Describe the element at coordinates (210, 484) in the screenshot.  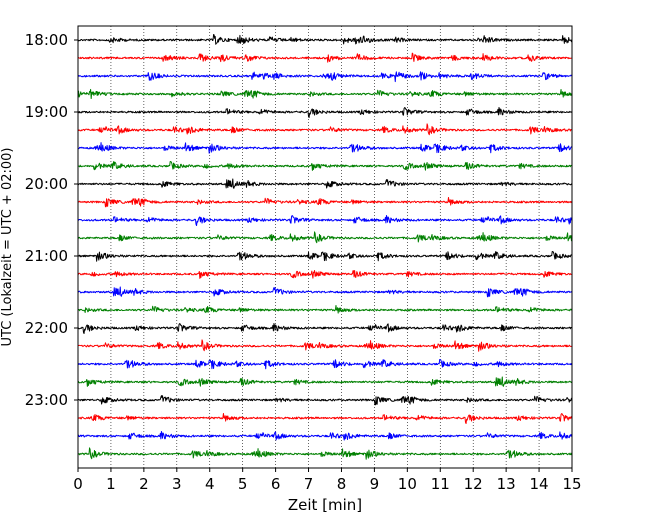
I see `x-tick-label-4: 4` at that location.